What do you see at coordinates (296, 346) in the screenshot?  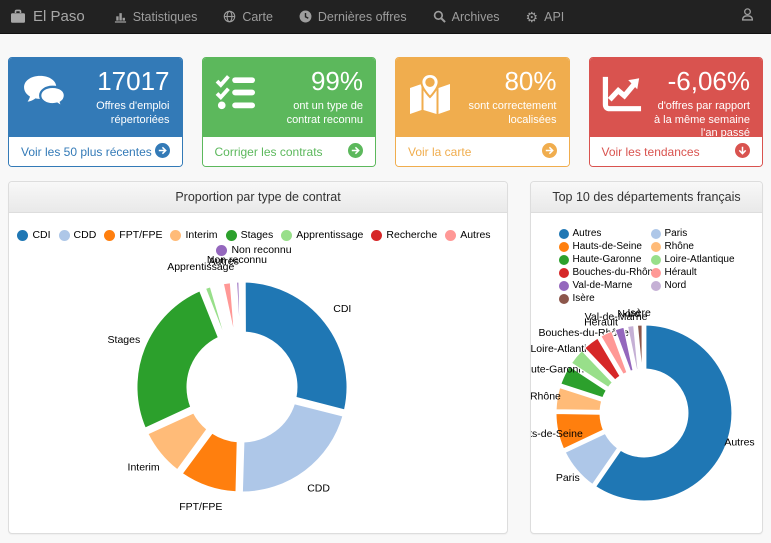 I see `pie-slice-cdi` at bounding box center [296, 346].